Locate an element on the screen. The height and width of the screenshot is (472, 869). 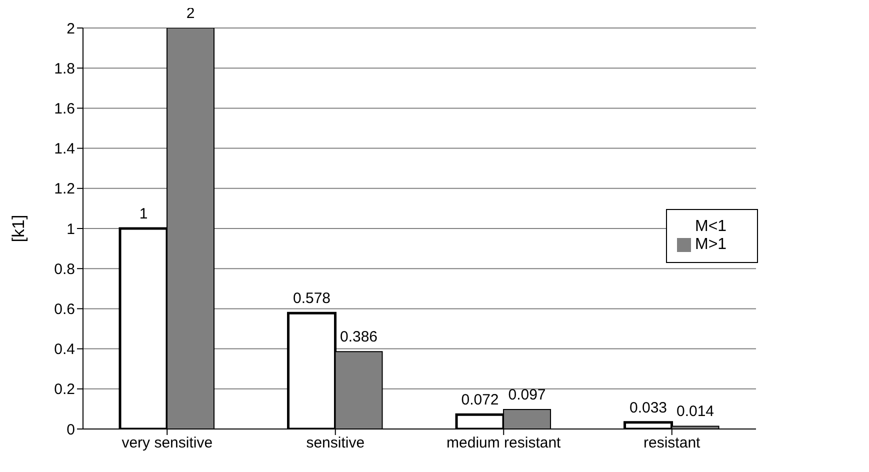
data-label: 0.578 is located at coordinates (311, 299).